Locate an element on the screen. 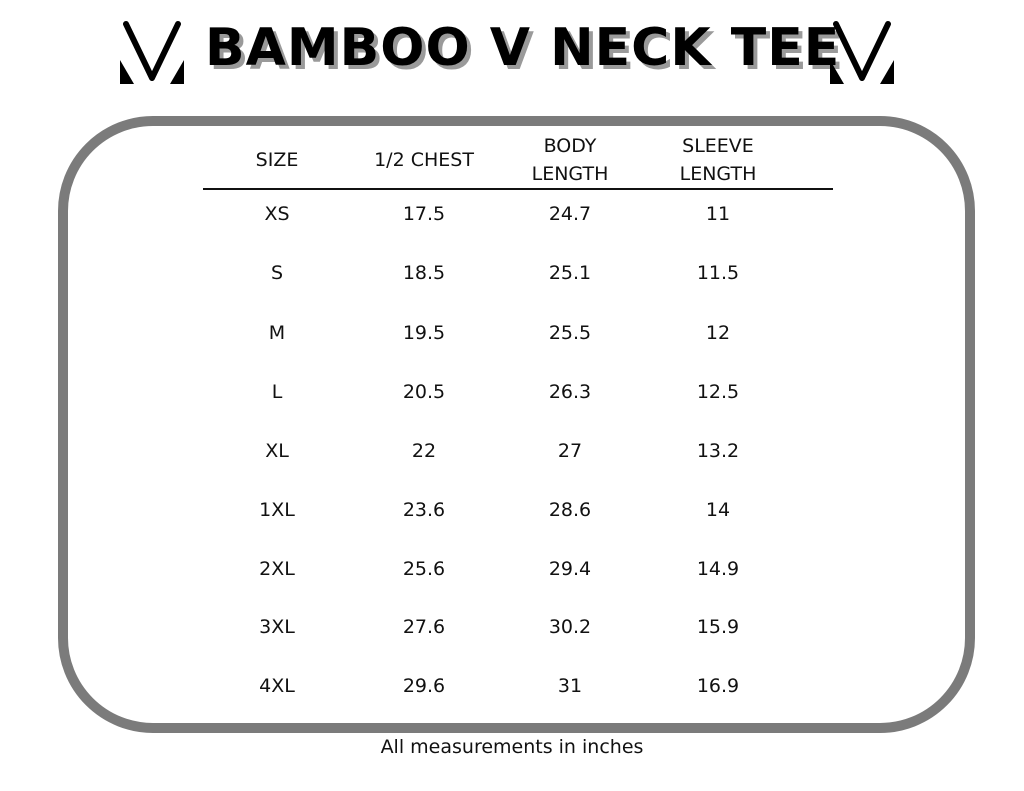  cell-sleeve-length: 11.5 is located at coordinates (718, 273).